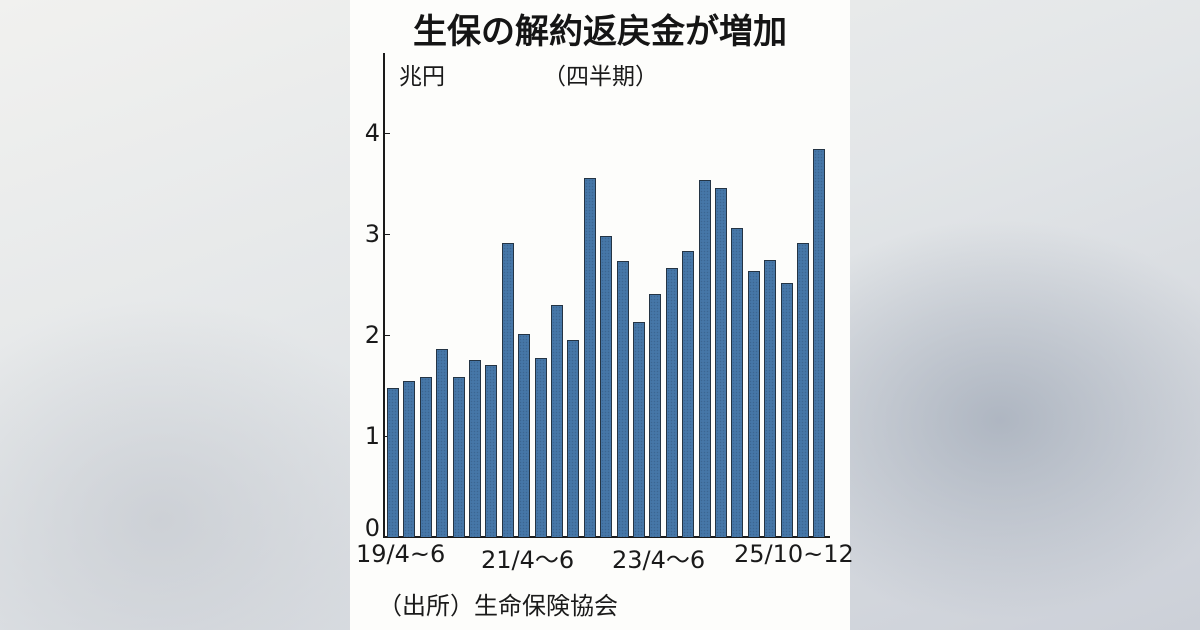 This screenshot has height=630, width=1200. Describe the element at coordinates (372, 528) in the screenshot. I see `y-tick-label: 0` at that location.